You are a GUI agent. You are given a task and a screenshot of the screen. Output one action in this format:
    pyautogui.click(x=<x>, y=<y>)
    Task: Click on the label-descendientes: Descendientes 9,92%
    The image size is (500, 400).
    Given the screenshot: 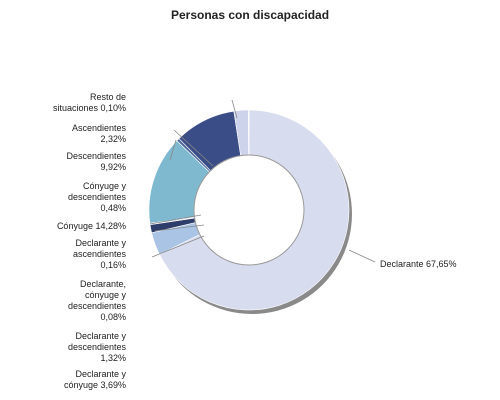 What is the action you would take?
    pyautogui.click(x=96, y=161)
    